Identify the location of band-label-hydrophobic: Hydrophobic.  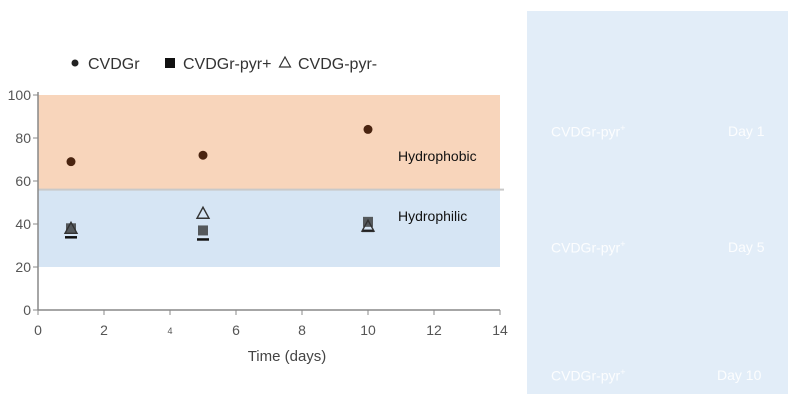
(437, 156).